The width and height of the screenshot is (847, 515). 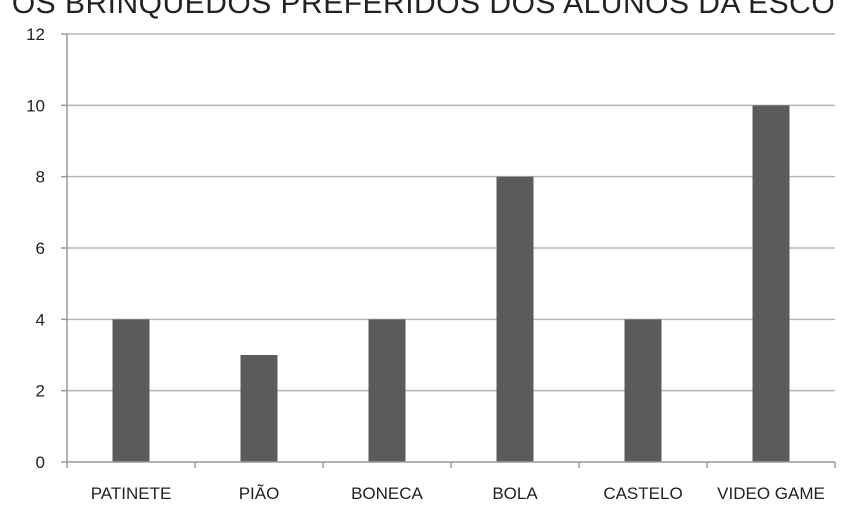 What do you see at coordinates (387, 390) in the screenshot?
I see `bar-boneca` at bounding box center [387, 390].